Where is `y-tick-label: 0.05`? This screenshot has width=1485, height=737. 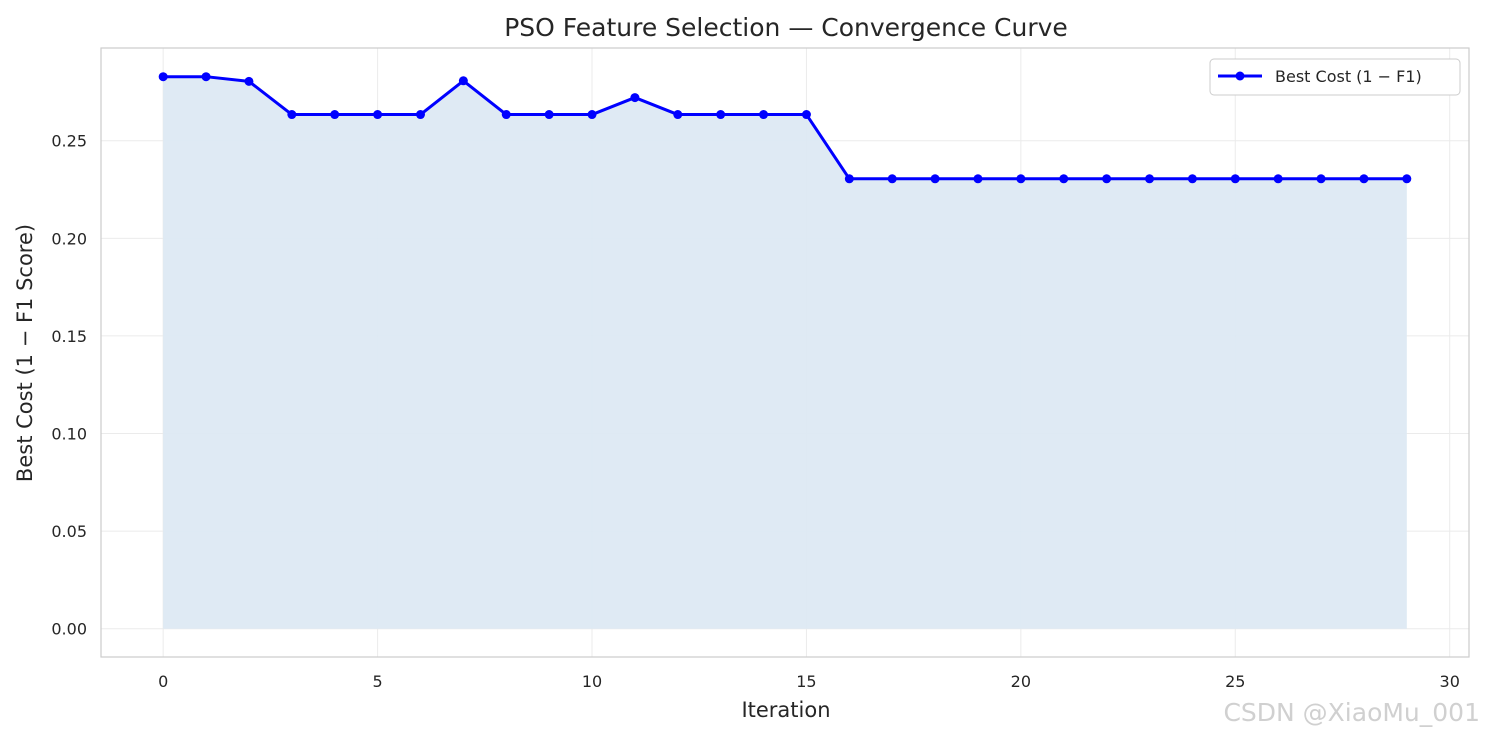
y-tick-label: 0.05 is located at coordinates (69, 531).